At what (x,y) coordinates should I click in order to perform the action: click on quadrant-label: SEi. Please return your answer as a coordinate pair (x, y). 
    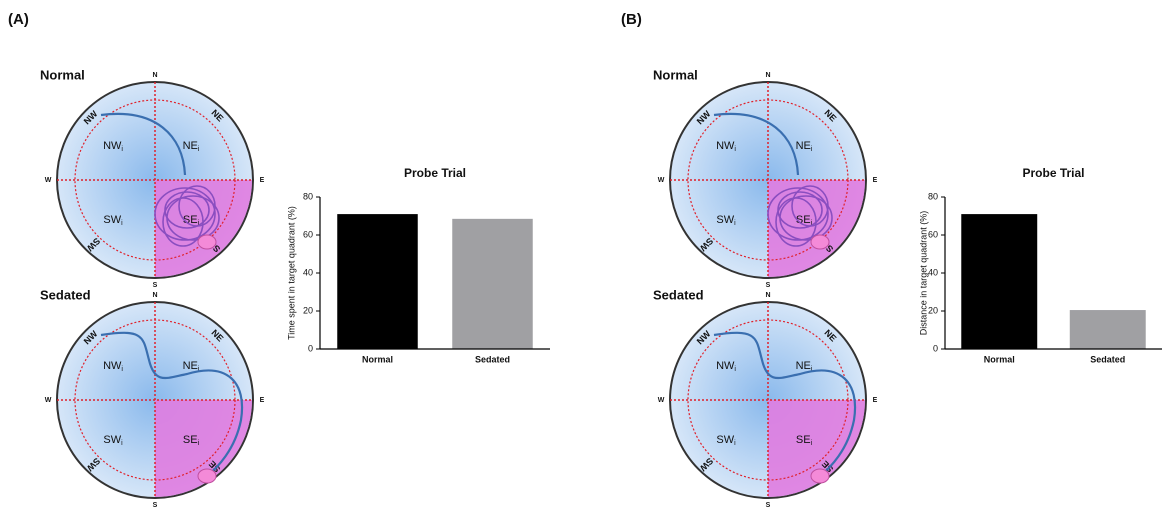
    Looking at the image, I should click on (804, 440).